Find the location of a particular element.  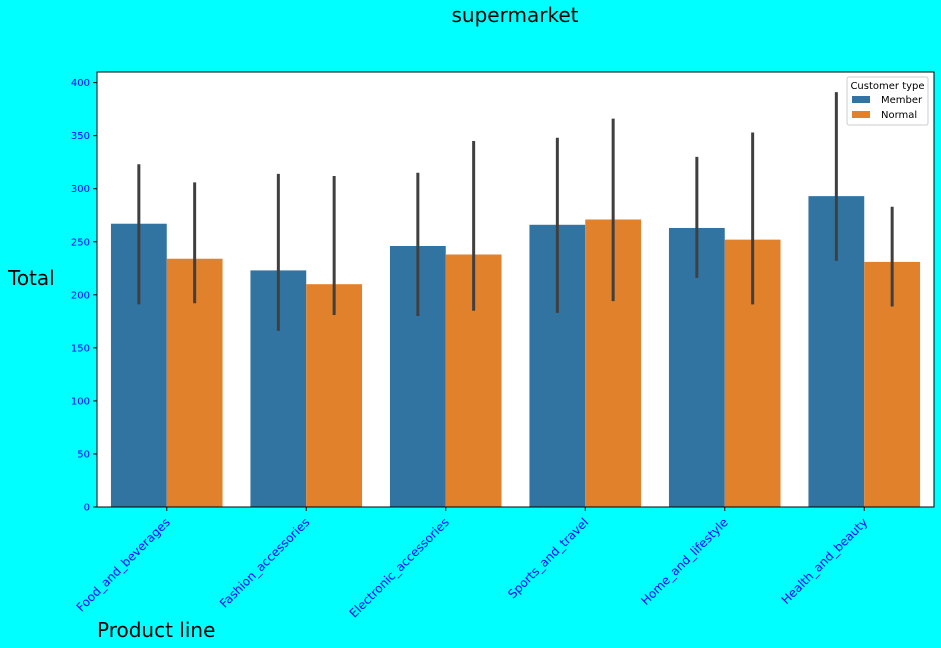

x-tick-label: Food_and_beverages is located at coordinates (123, 564).